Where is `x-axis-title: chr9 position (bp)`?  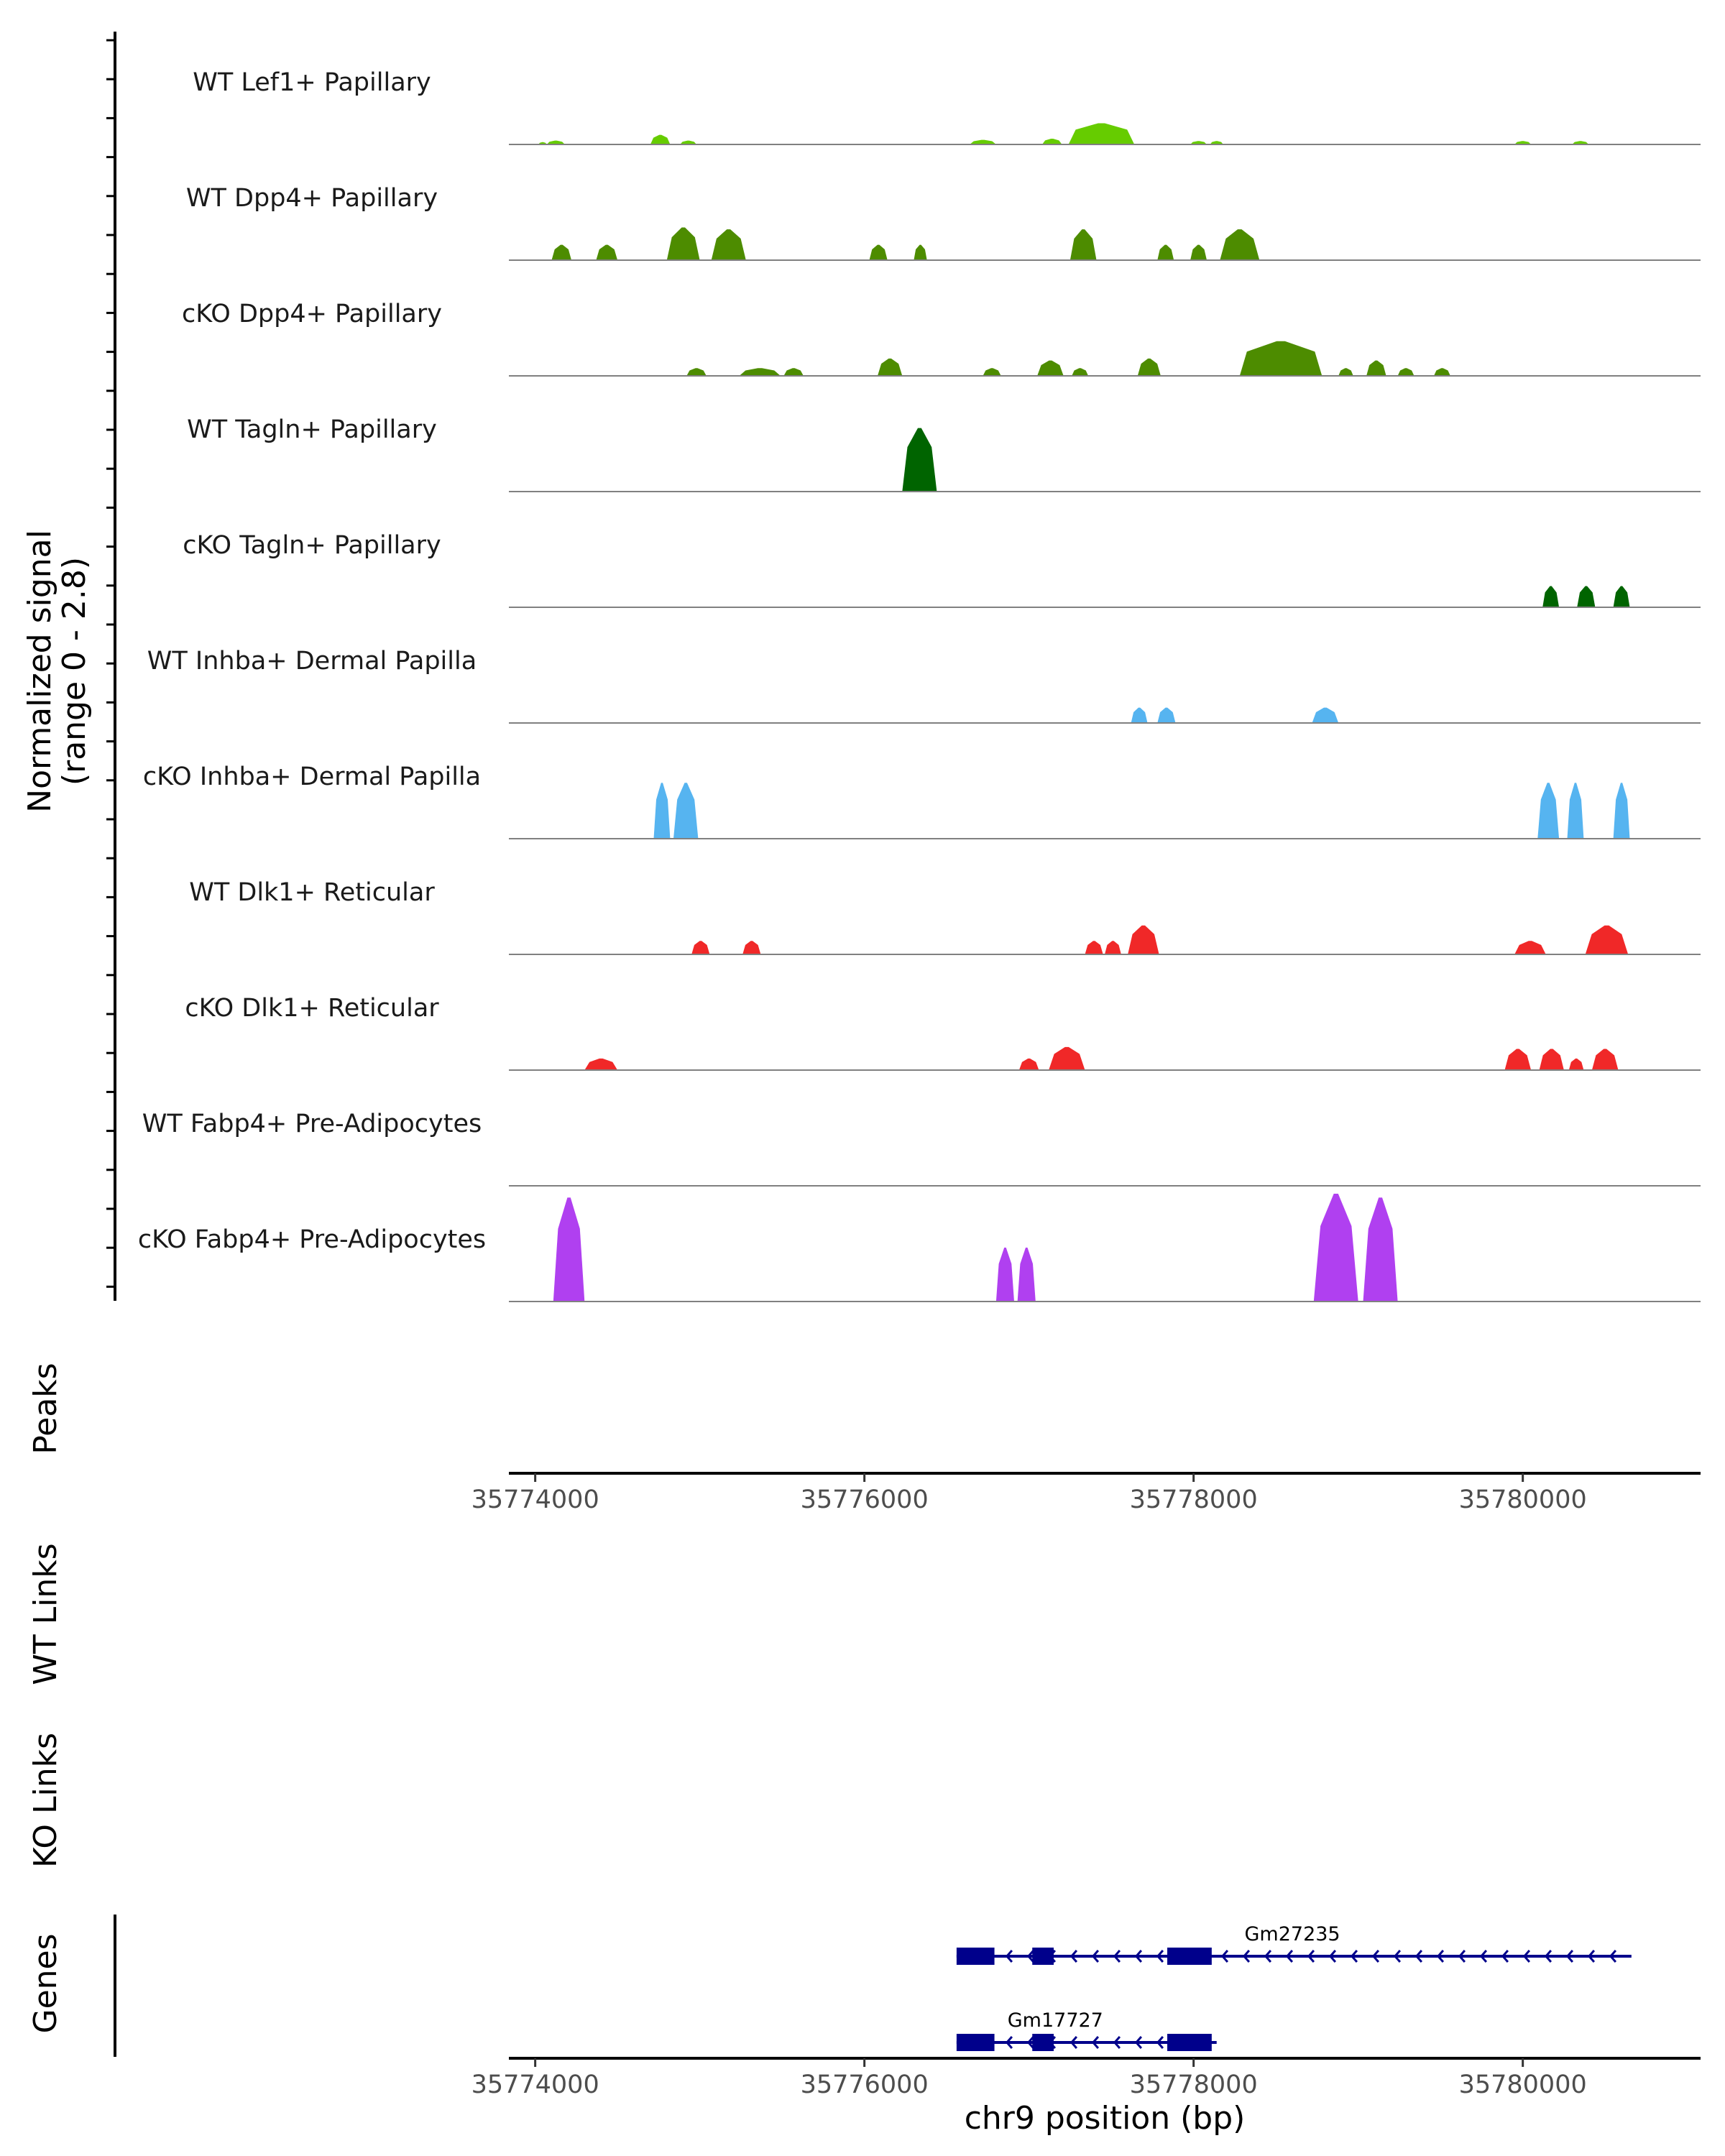
x-axis-title: chr9 position (bp) is located at coordinates (1105, 2118).